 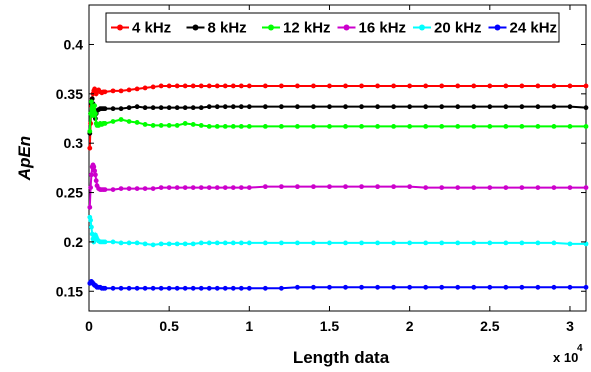 I want to click on x-tick-label: 0, so click(x=89, y=326).